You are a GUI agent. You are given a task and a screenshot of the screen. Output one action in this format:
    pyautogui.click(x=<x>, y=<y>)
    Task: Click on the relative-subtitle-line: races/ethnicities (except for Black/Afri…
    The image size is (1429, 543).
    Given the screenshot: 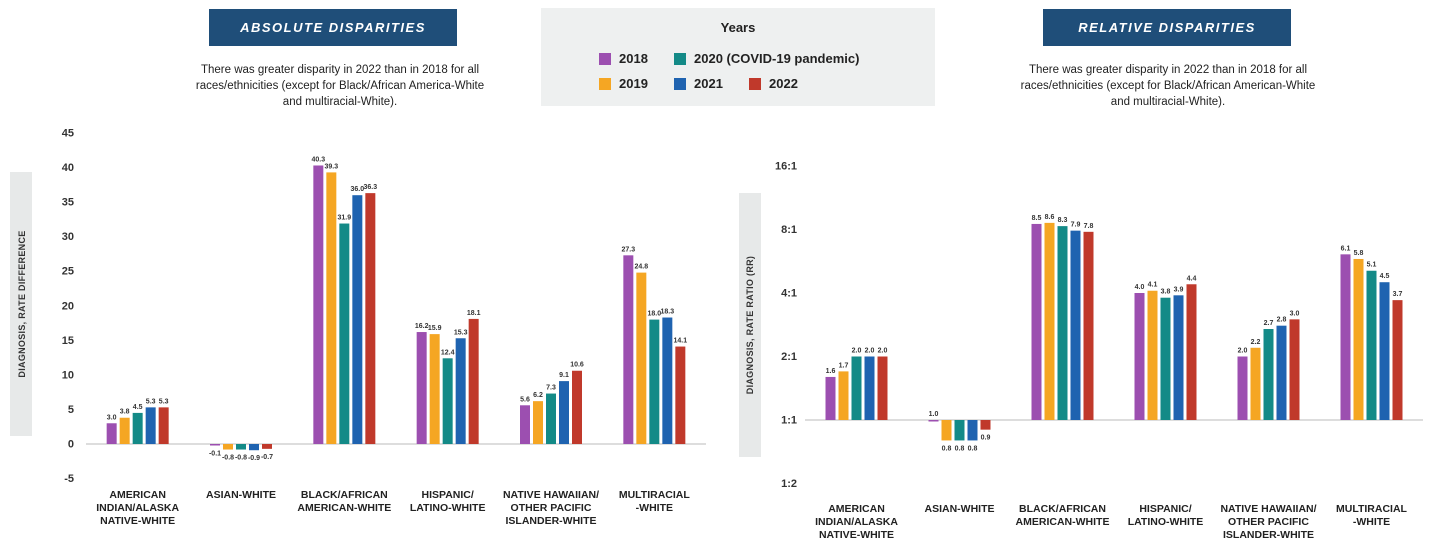 What is the action you would take?
    pyautogui.click(x=1168, y=86)
    